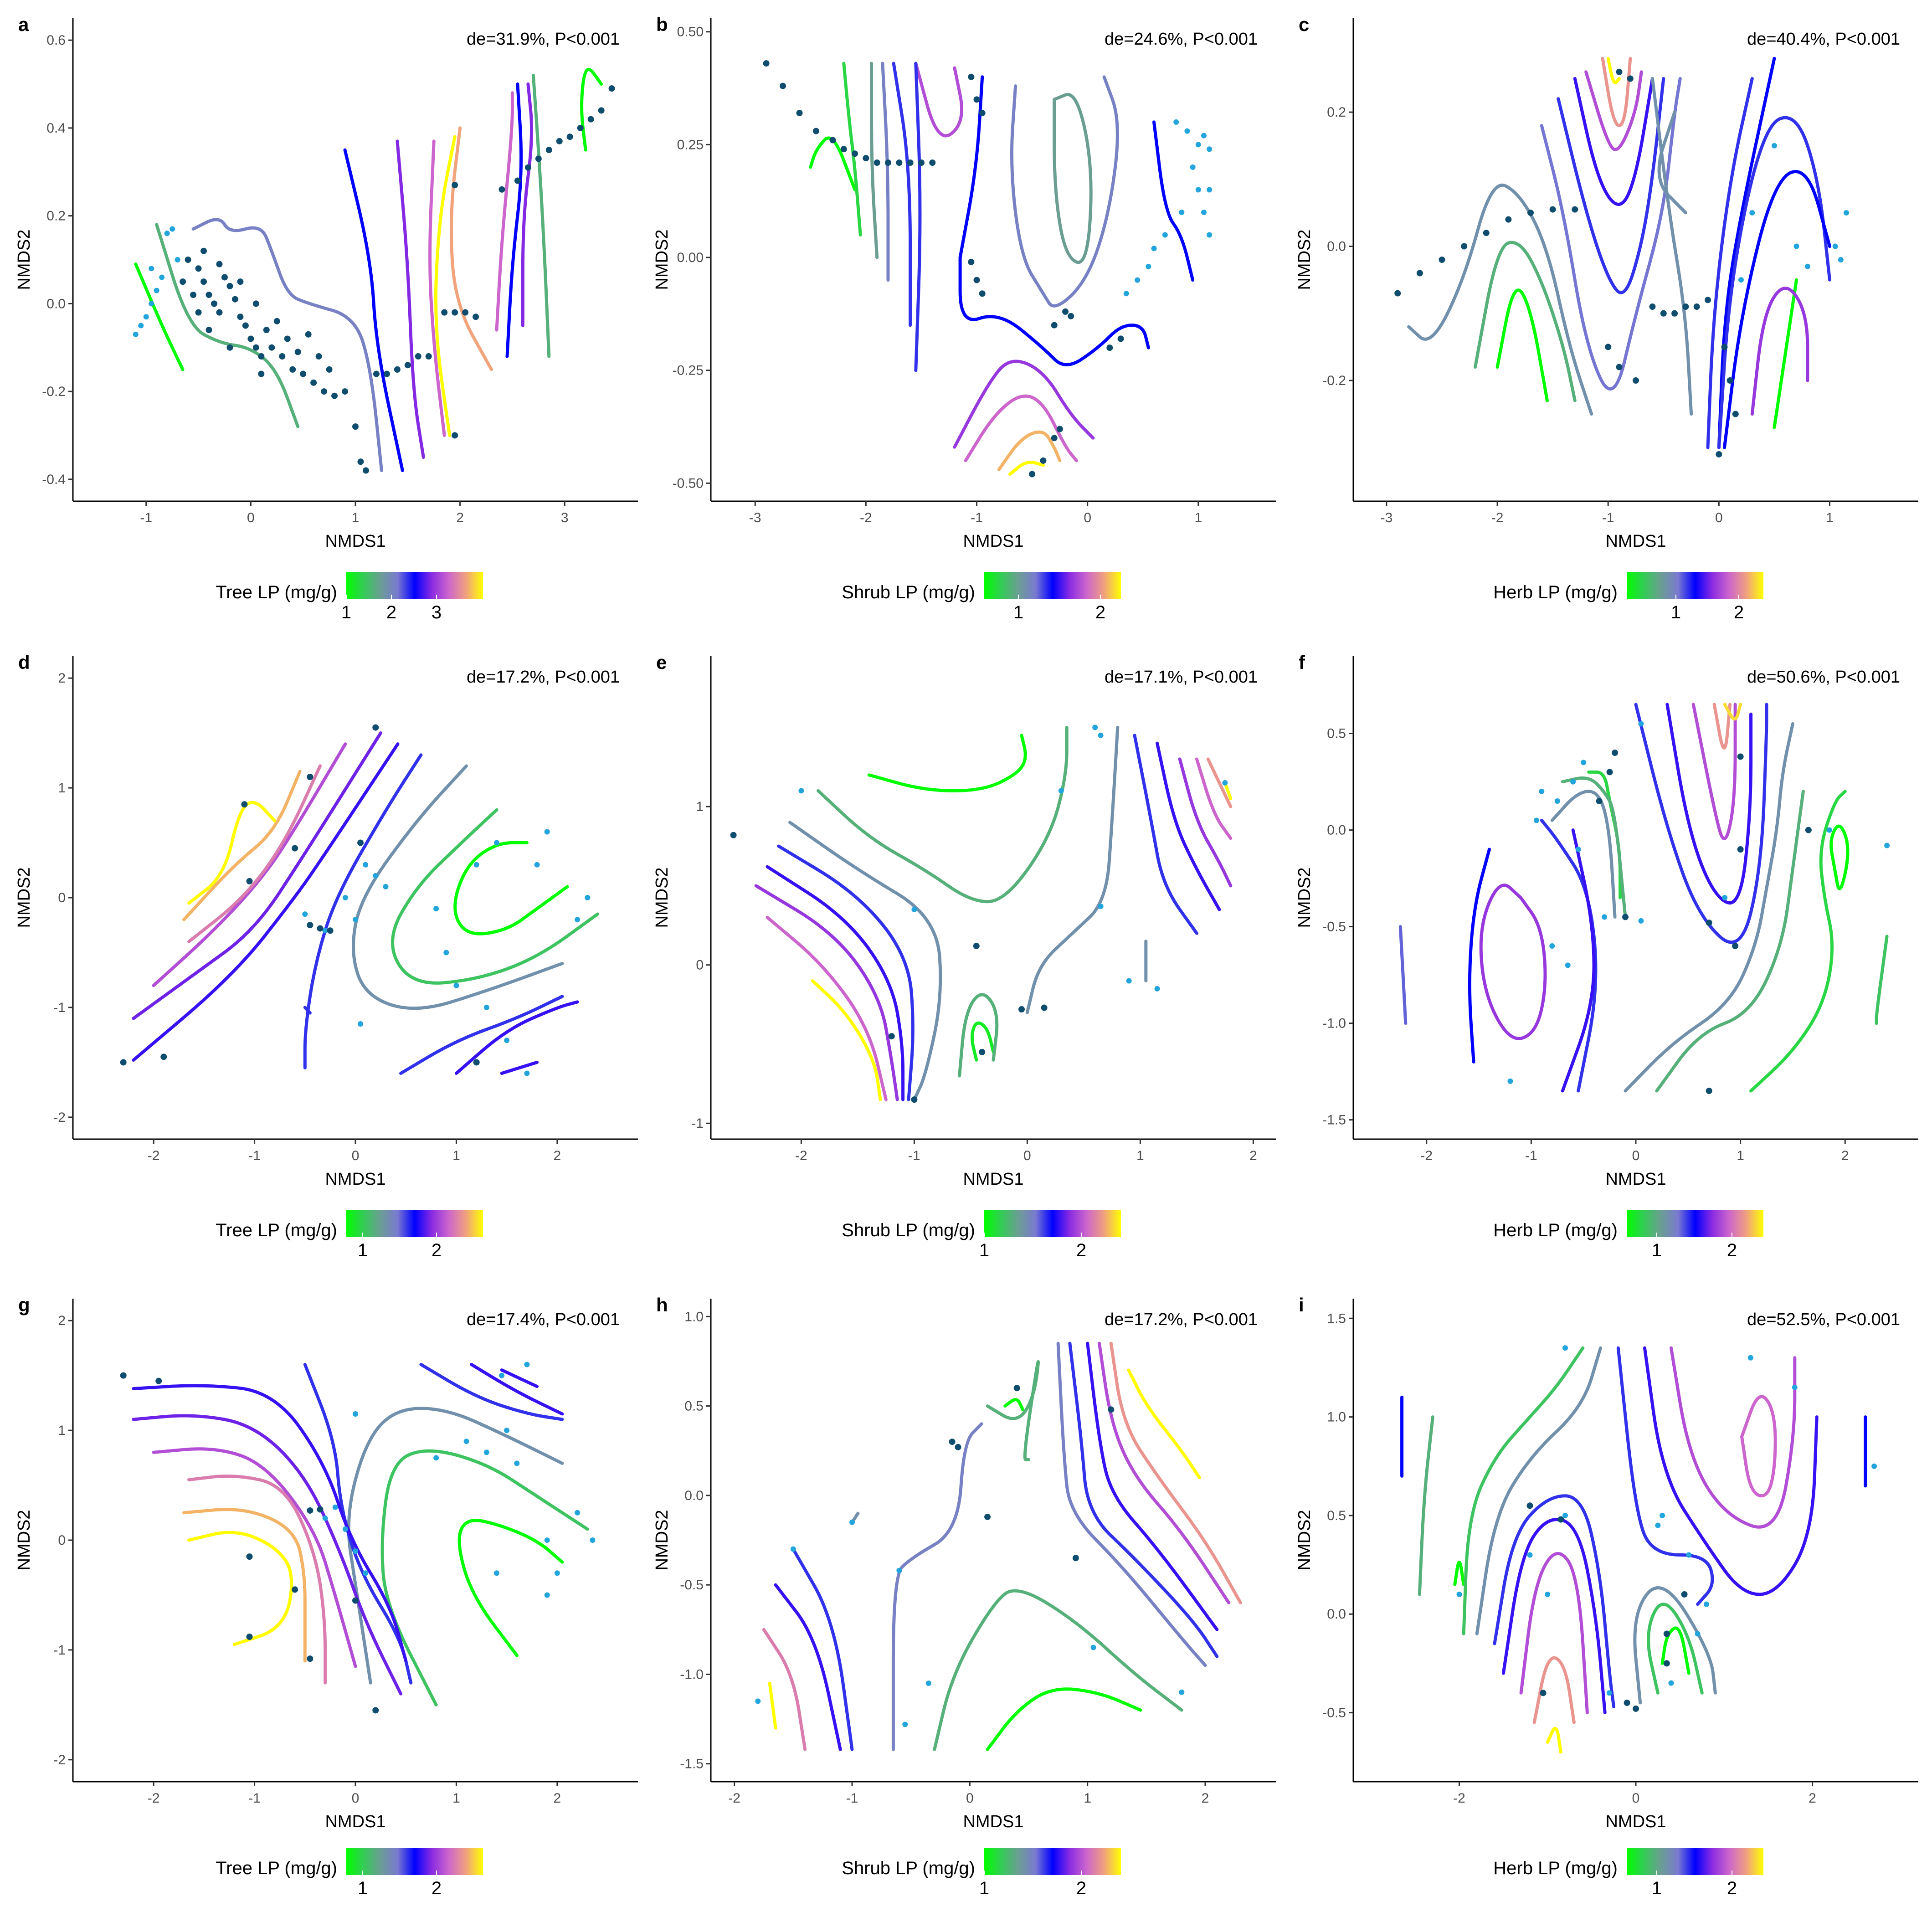 This screenshot has height=1922, width=1932. Describe the element at coordinates (62, 678) in the screenshot. I see `y-tick-label: 2` at that location.